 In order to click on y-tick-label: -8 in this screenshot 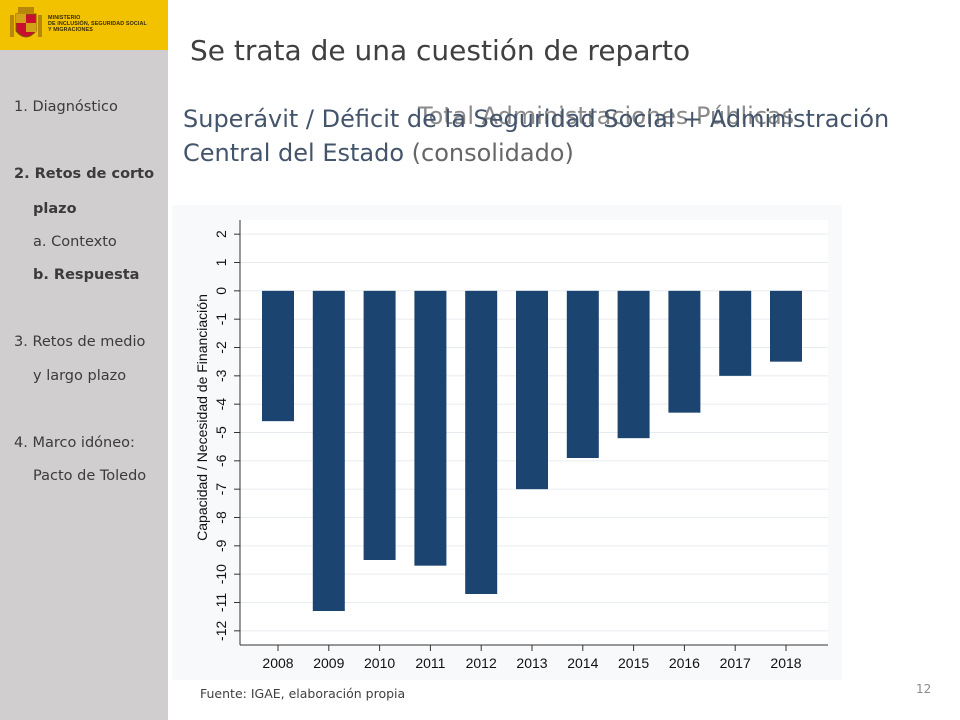, I will do `click(221, 517)`.